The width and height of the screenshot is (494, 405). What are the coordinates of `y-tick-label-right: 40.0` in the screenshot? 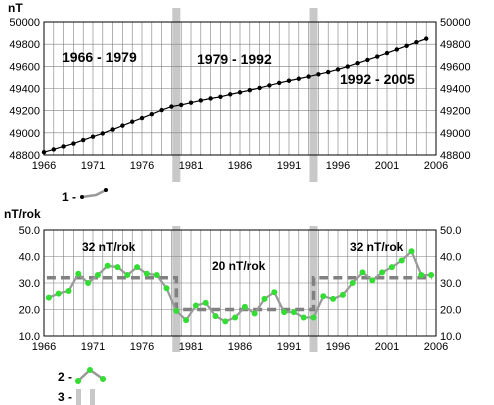 It's located at (450, 258).